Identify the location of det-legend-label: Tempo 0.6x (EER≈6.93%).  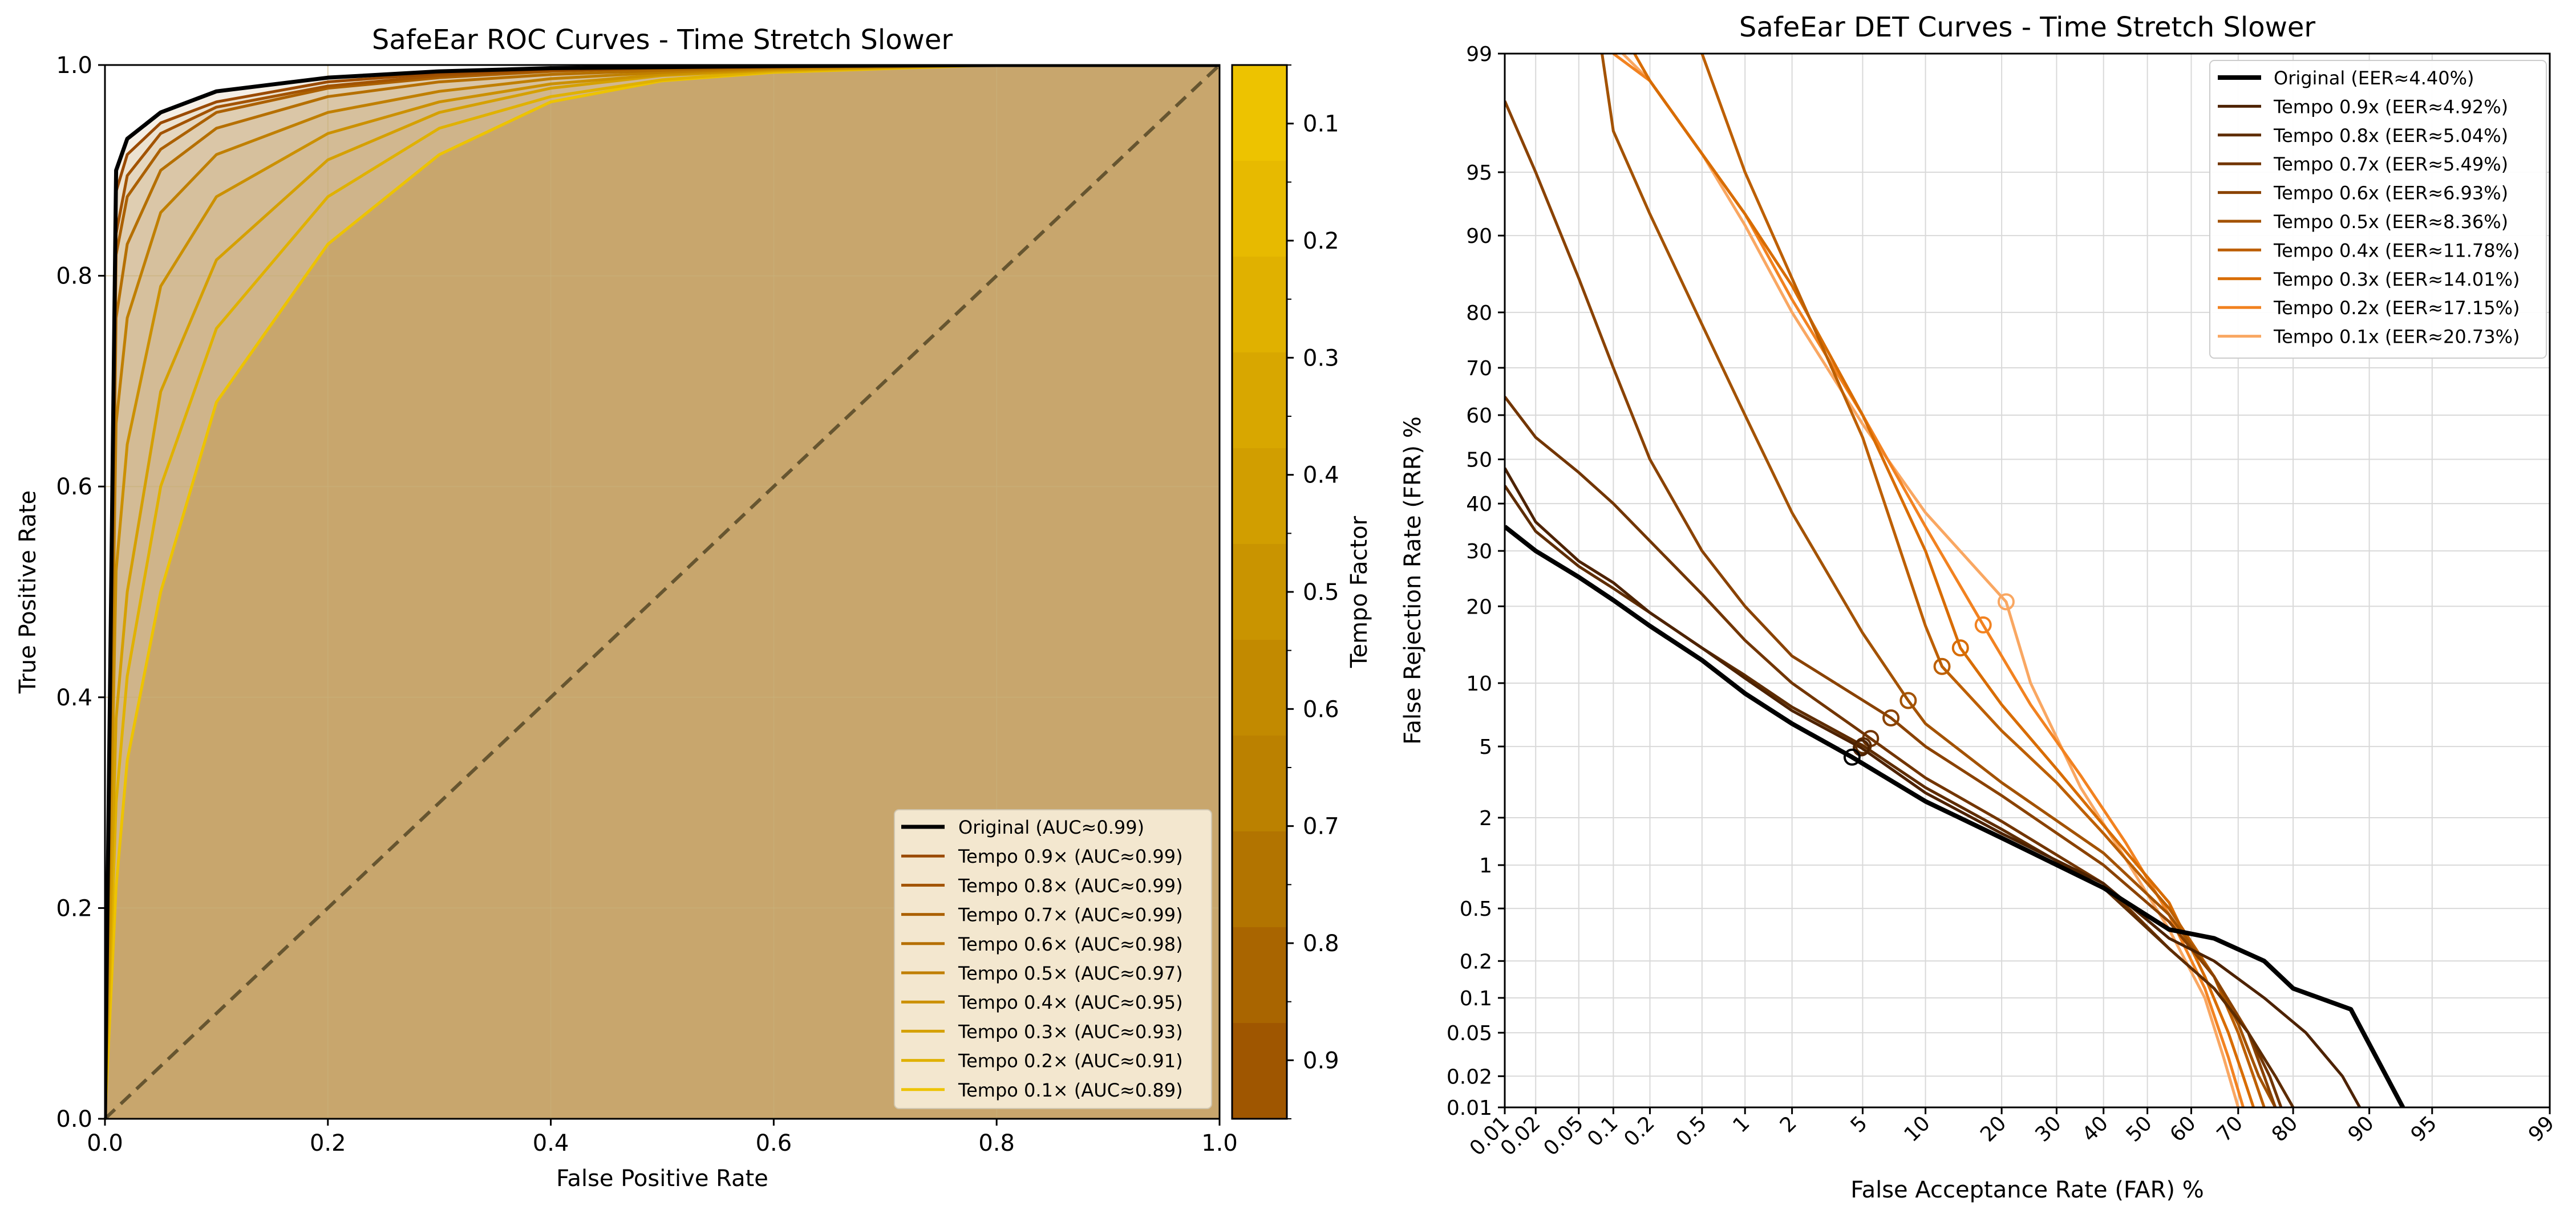
(2390, 193).